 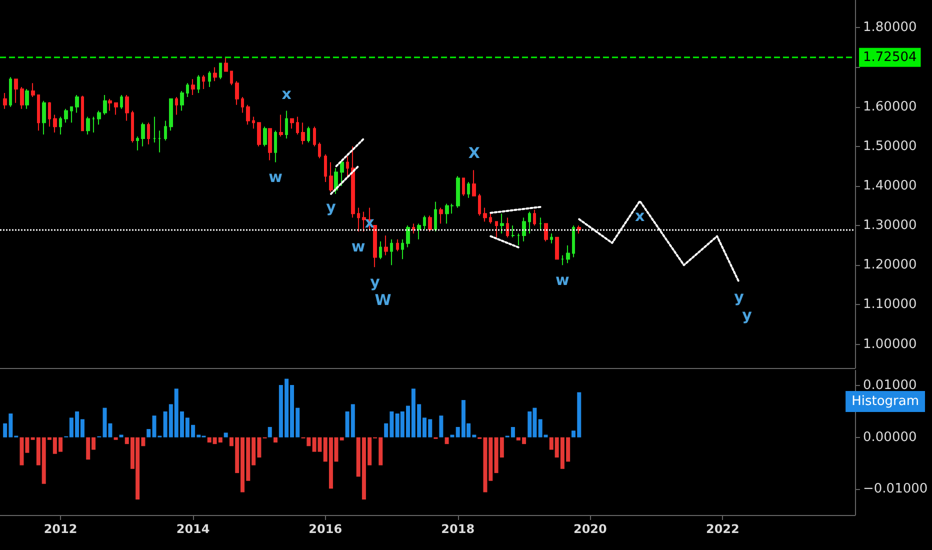 What do you see at coordinates (193, 529) in the screenshot?
I see `x-tick-label: 2014` at bounding box center [193, 529].